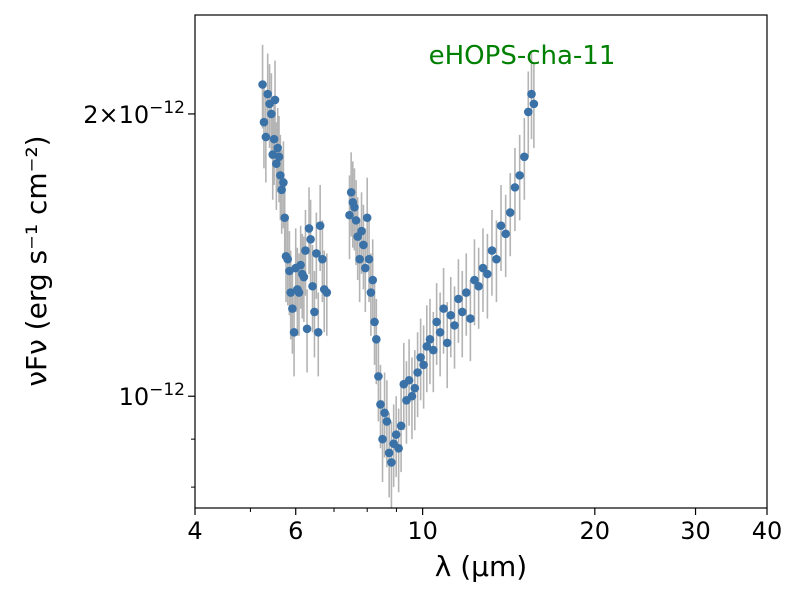 This screenshot has width=800, height=600. I want to click on x-tick-label: 20, so click(595, 531).